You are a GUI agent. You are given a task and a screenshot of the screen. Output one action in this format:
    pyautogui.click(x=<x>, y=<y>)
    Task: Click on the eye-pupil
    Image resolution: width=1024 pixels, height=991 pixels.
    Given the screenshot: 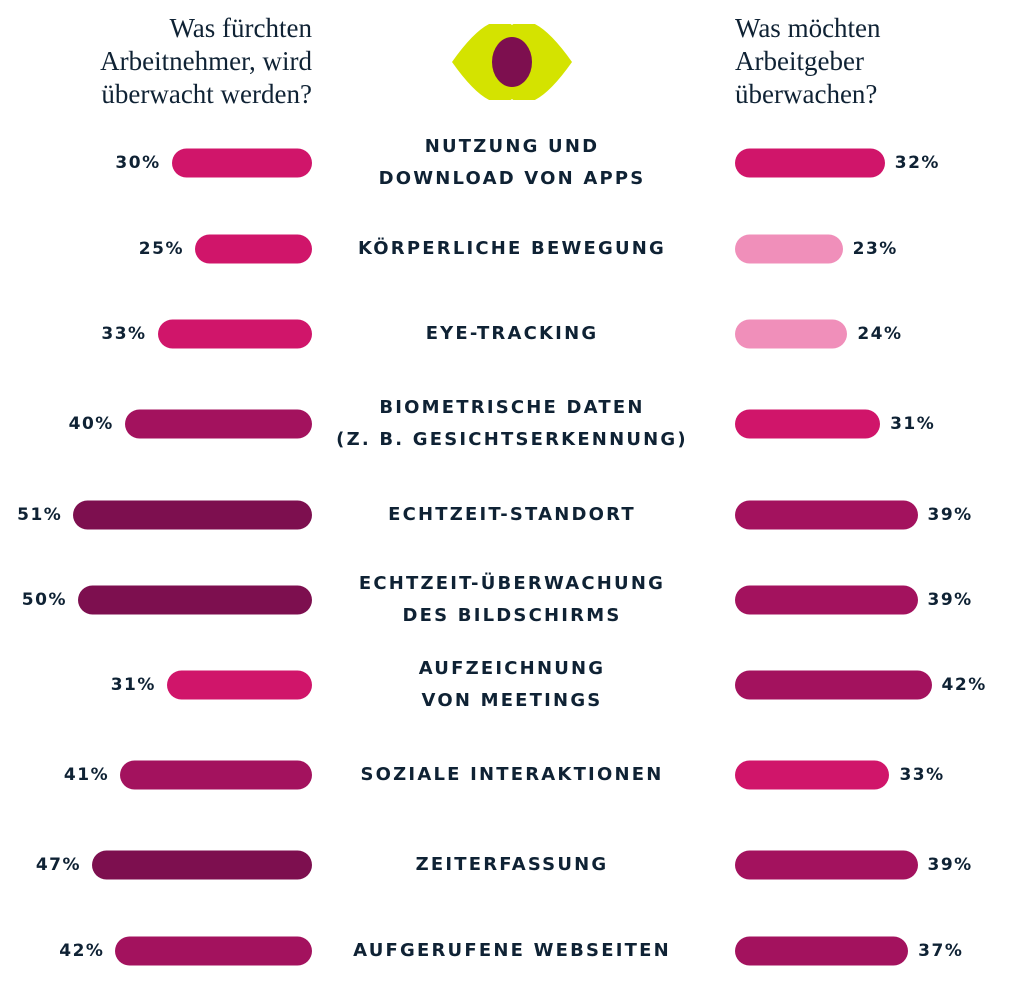 What is the action you would take?
    pyautogui.click(x=512, y=62)
    